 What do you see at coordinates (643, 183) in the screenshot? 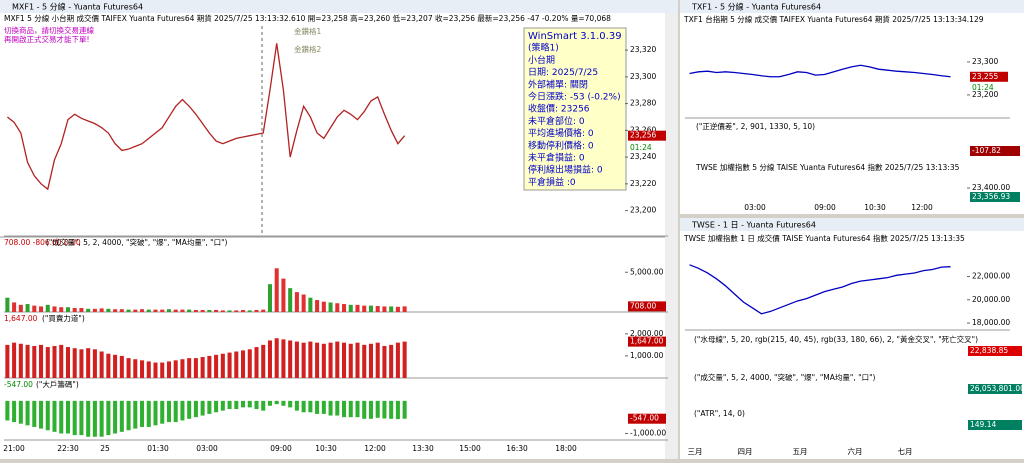
I see `label: 23,220` at bounding box center [643, 183].